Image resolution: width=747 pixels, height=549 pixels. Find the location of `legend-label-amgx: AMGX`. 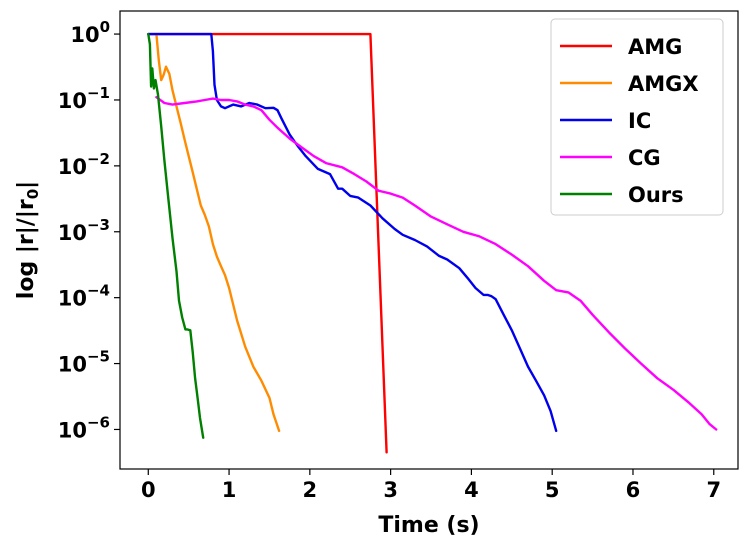

legend-label-amgx: AMGX is located at coordinates (663, 84).